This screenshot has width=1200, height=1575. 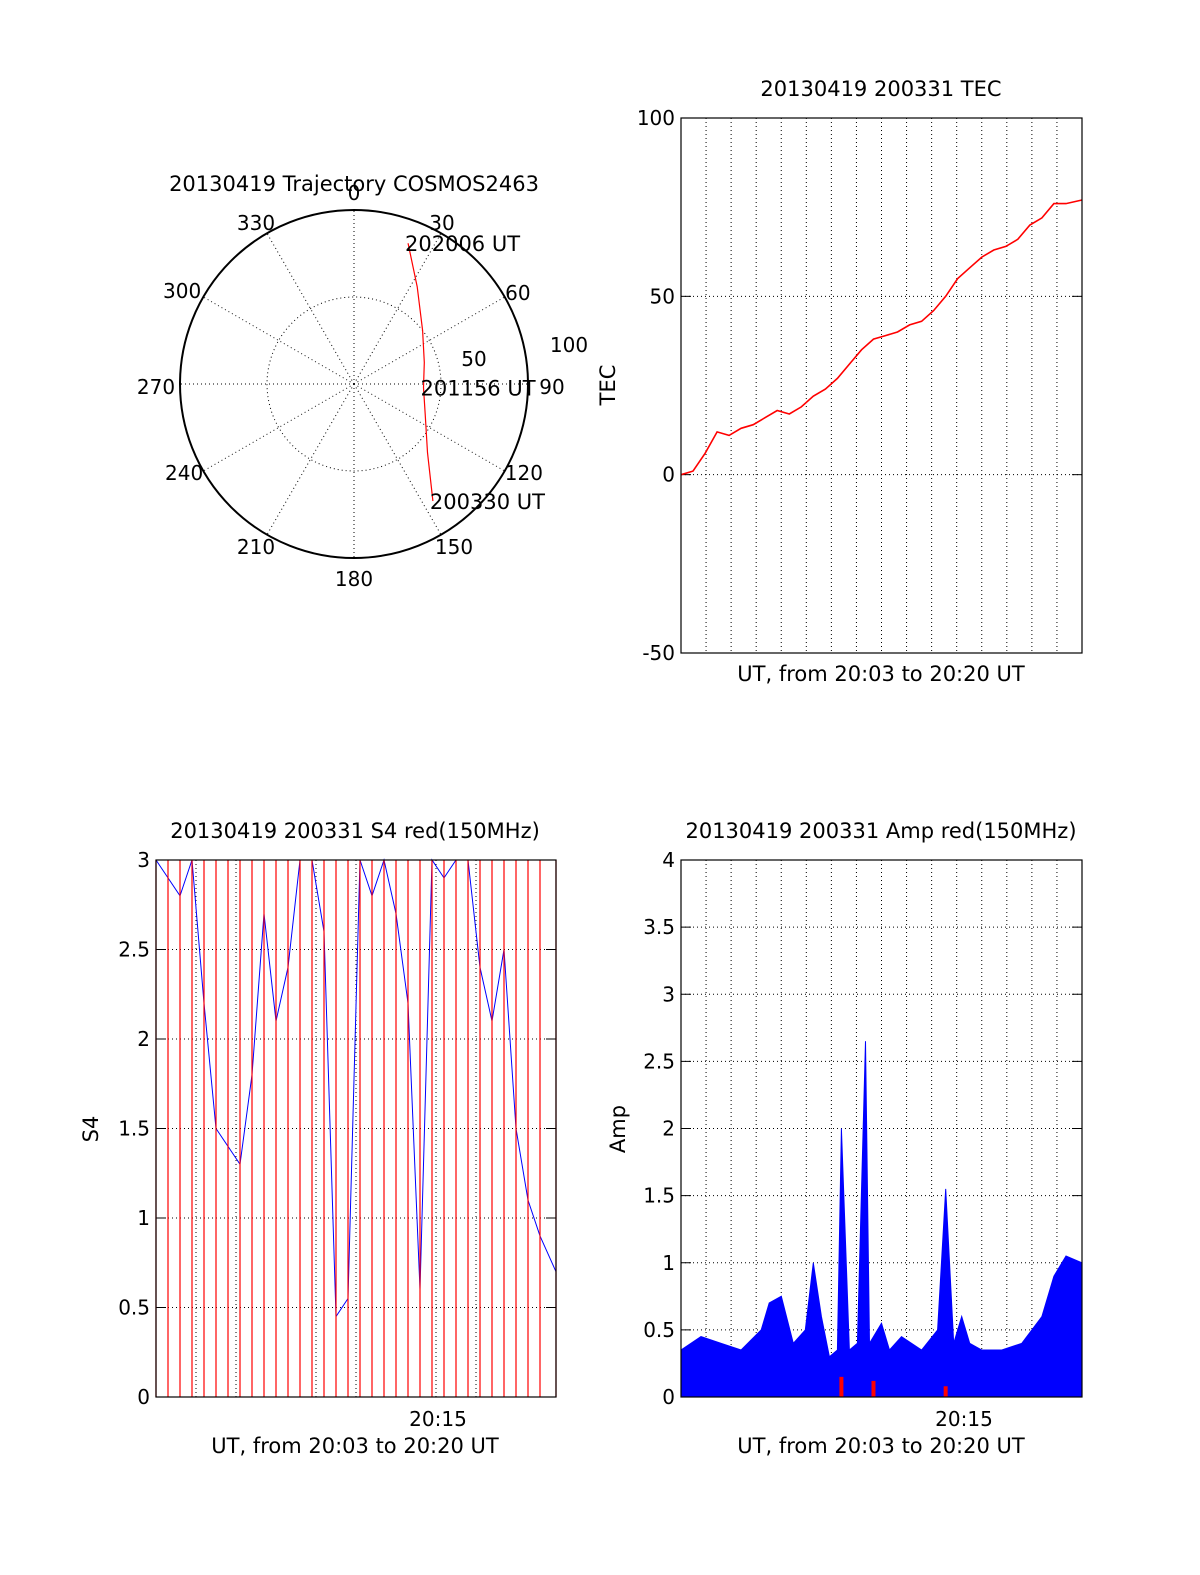 What do you see at coordinates (143, 860) in the screenshot?
I see `s4-plot-ytick-label: 3` at bounding box center [143, 860].